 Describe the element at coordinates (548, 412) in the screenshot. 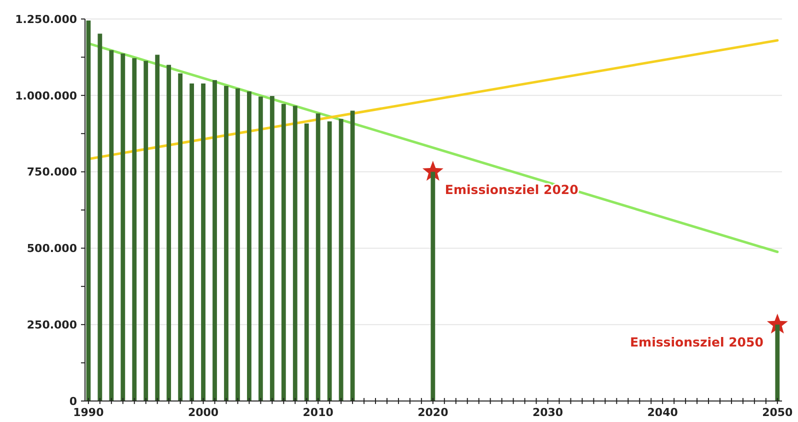

I see `x-tick-label: 2030` at that location.